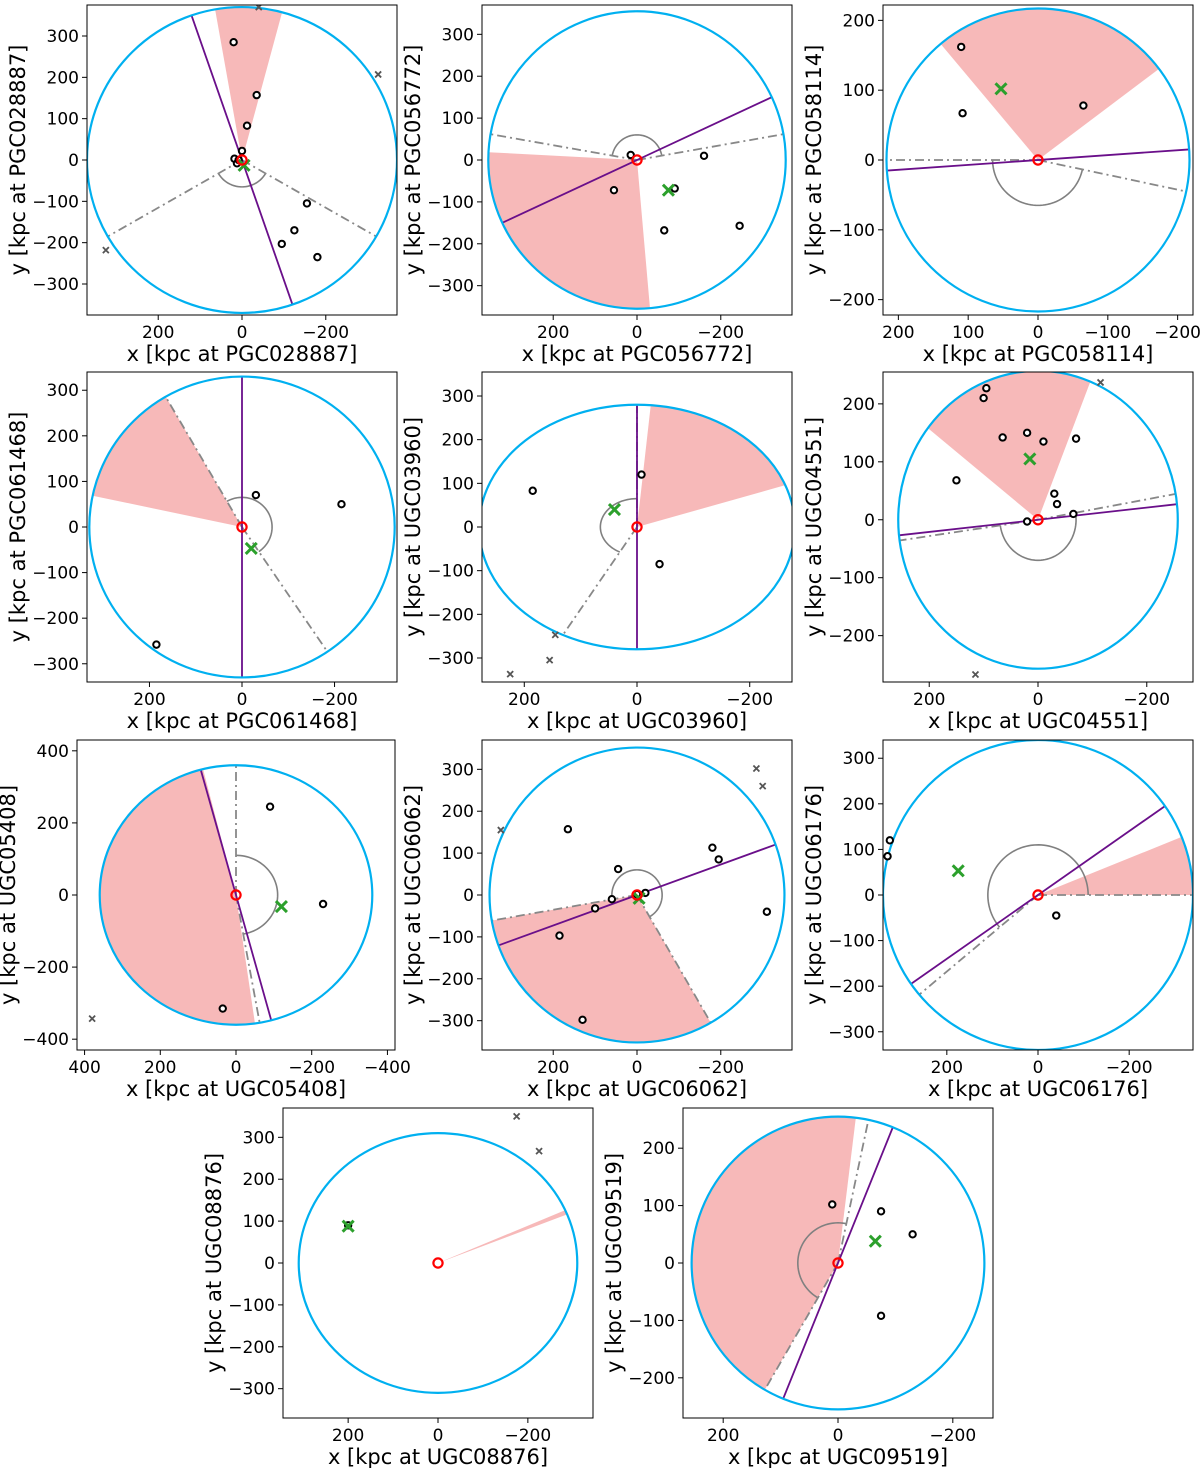 The image size is (1200, 1468). Describe the element at coordinates (10, 895) in the screenshot. I see `y-axis-label: y [kpc at UGC05408]` at that location.